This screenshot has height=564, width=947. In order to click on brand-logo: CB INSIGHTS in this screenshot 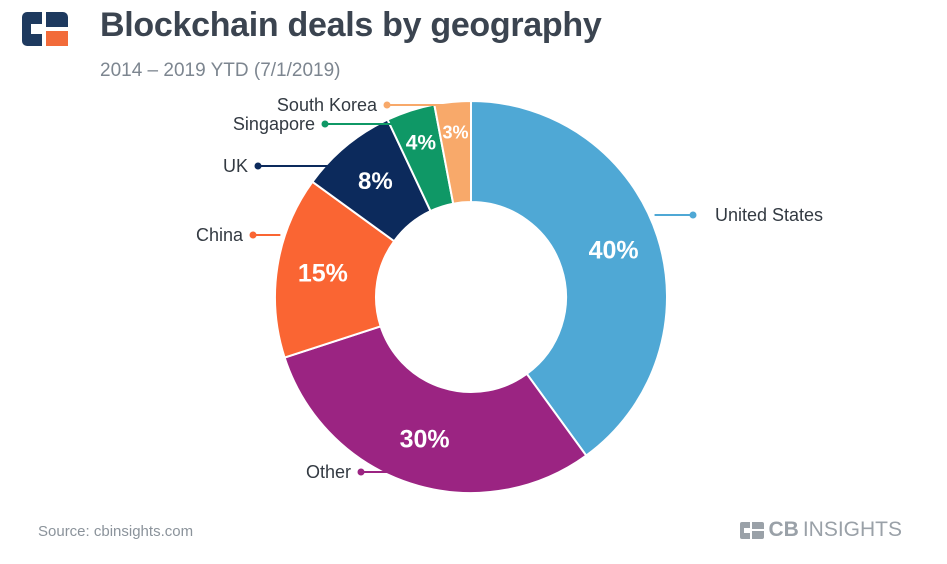, I will do `click(821, 530)`.